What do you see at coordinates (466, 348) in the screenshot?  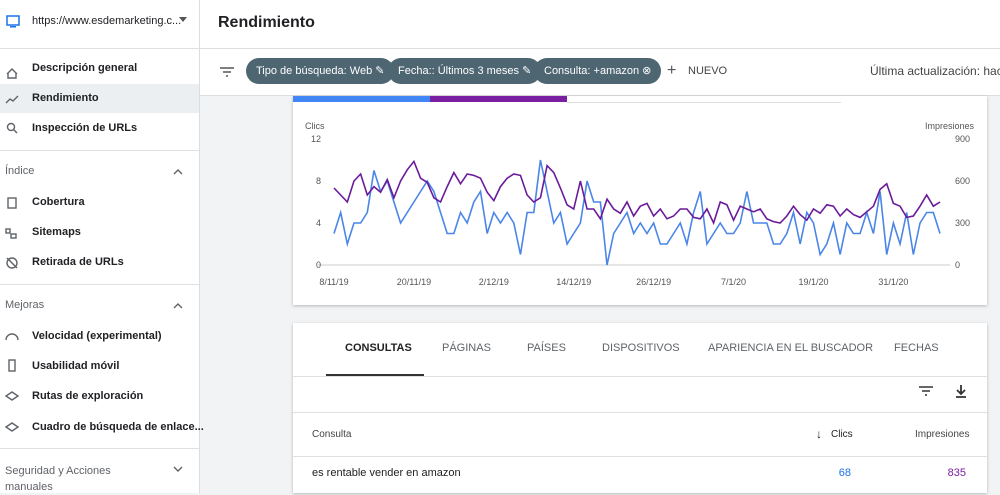 I see `table-tab: PÁGINAS` at bounding box center [466, 348].